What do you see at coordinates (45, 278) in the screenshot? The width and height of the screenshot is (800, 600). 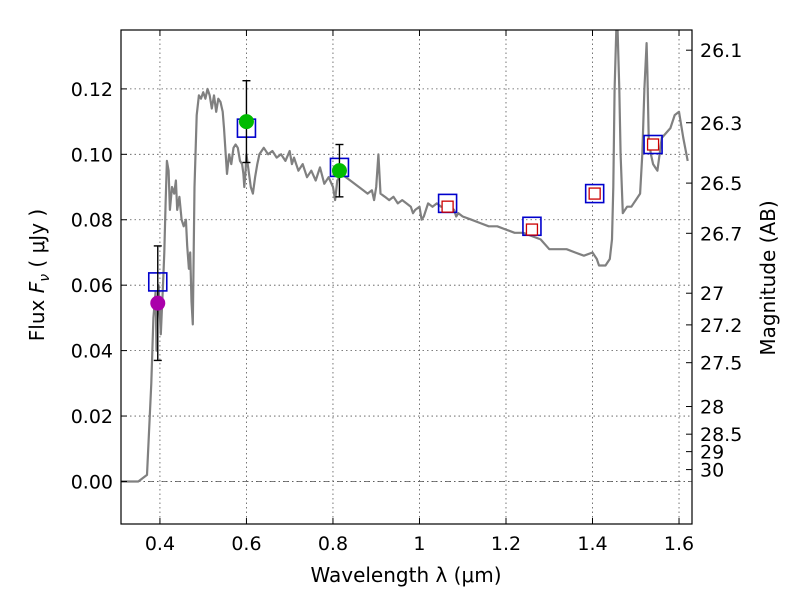 I see `y-axis-title-subscript: ν` at bounding box center [45, 278].